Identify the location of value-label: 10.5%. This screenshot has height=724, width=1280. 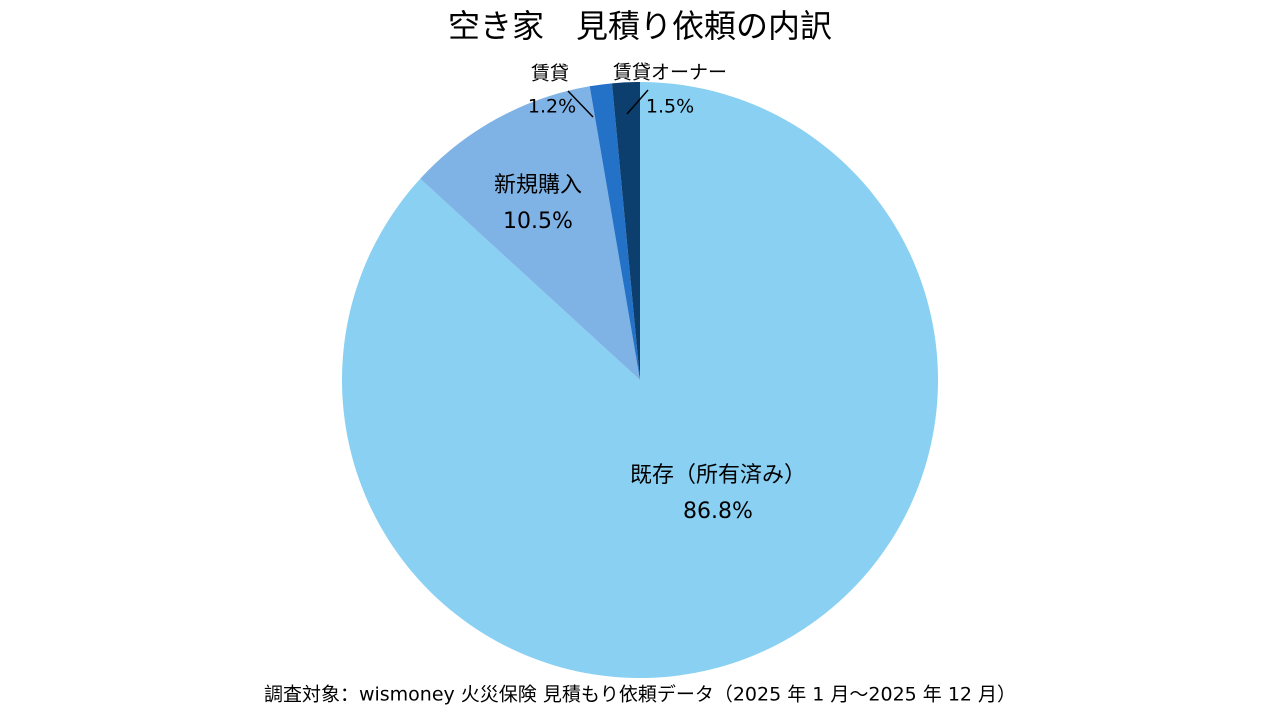
(538, 221).